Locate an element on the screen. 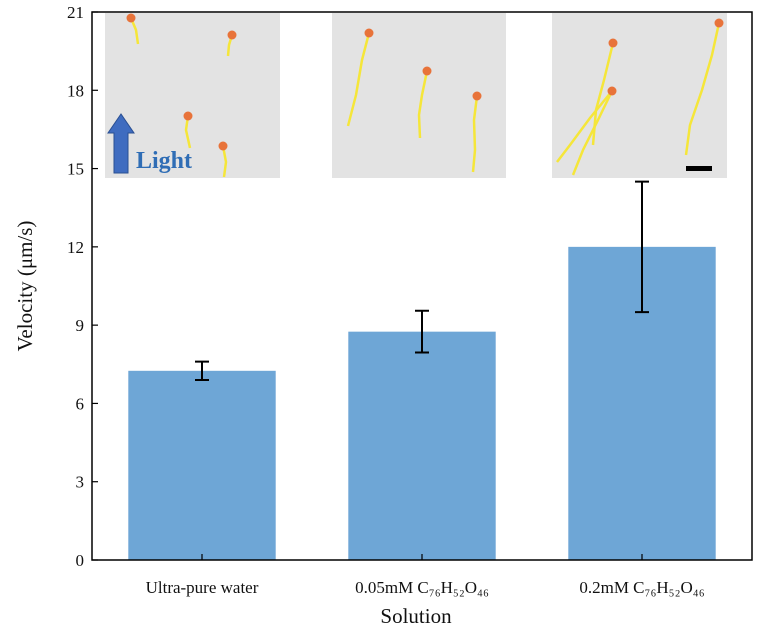 This screenshot has height=640, width=760. annotation: Light is located at coordinates (164, 161).